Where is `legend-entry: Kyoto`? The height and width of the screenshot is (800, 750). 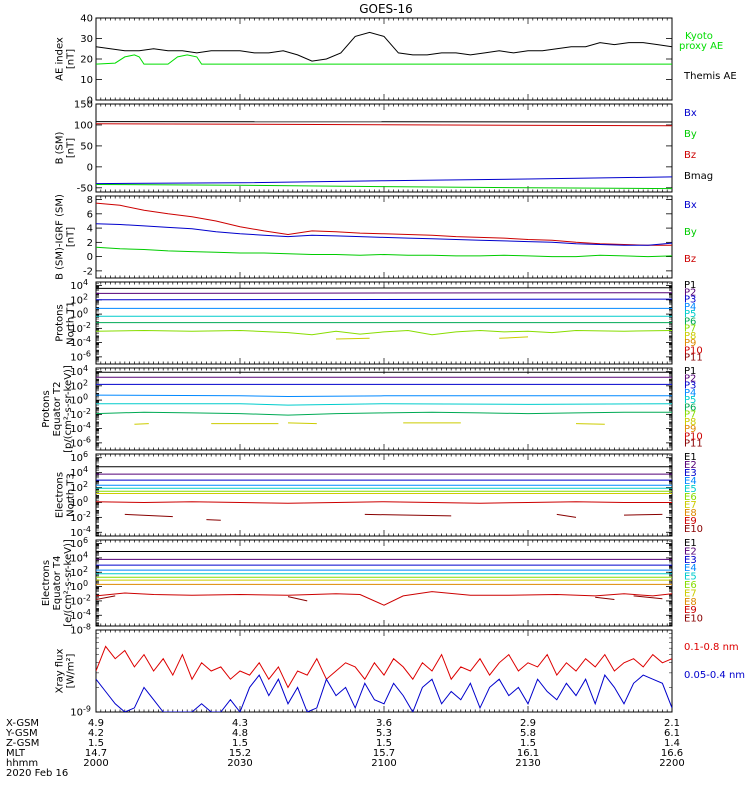 legend-entry: Kyoto is located at coordinates (699, 36).